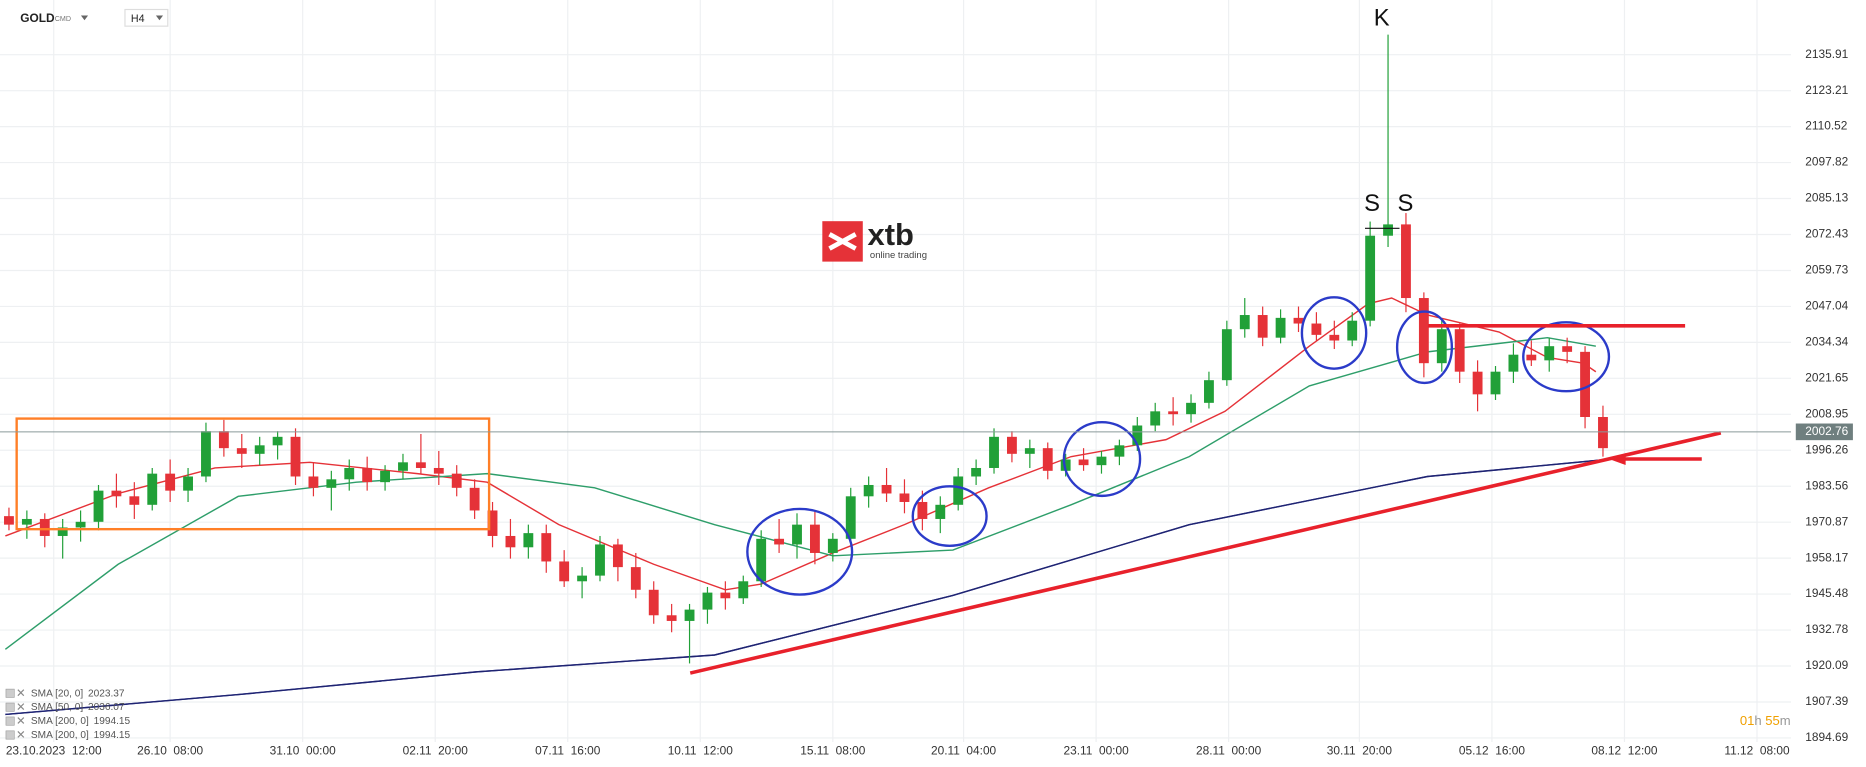 Image resolution: width=1866 pixels, height=767 pixels. What do you see at coordinates (253, 474) in the screenshot?
I see `range-box` at bounding box center [253, 474].